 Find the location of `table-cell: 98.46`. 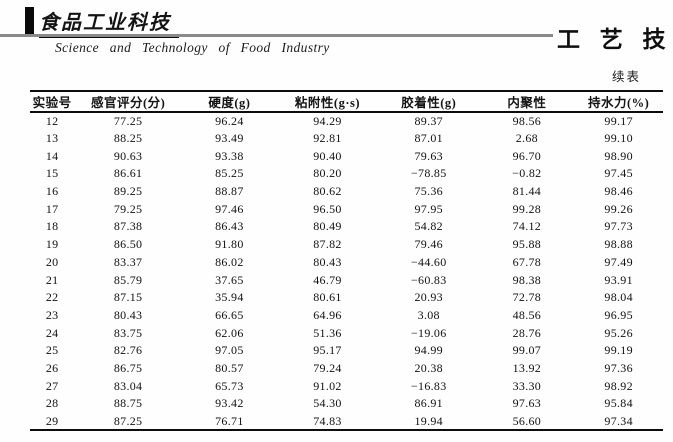

table-cell: 98.46 is located at coordinates (618, 191).